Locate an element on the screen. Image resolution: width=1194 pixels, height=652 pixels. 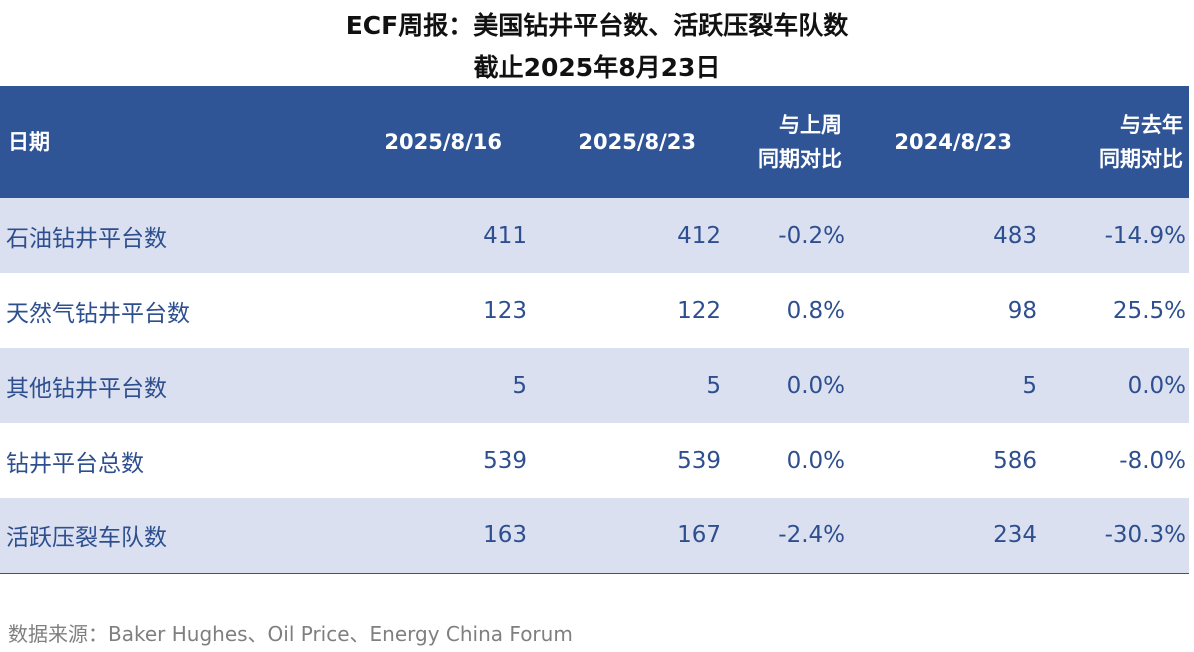
table-row: 天然气钻井平台数 123 122 0.8% 98 25.5% is located at coordinates (594, 310).